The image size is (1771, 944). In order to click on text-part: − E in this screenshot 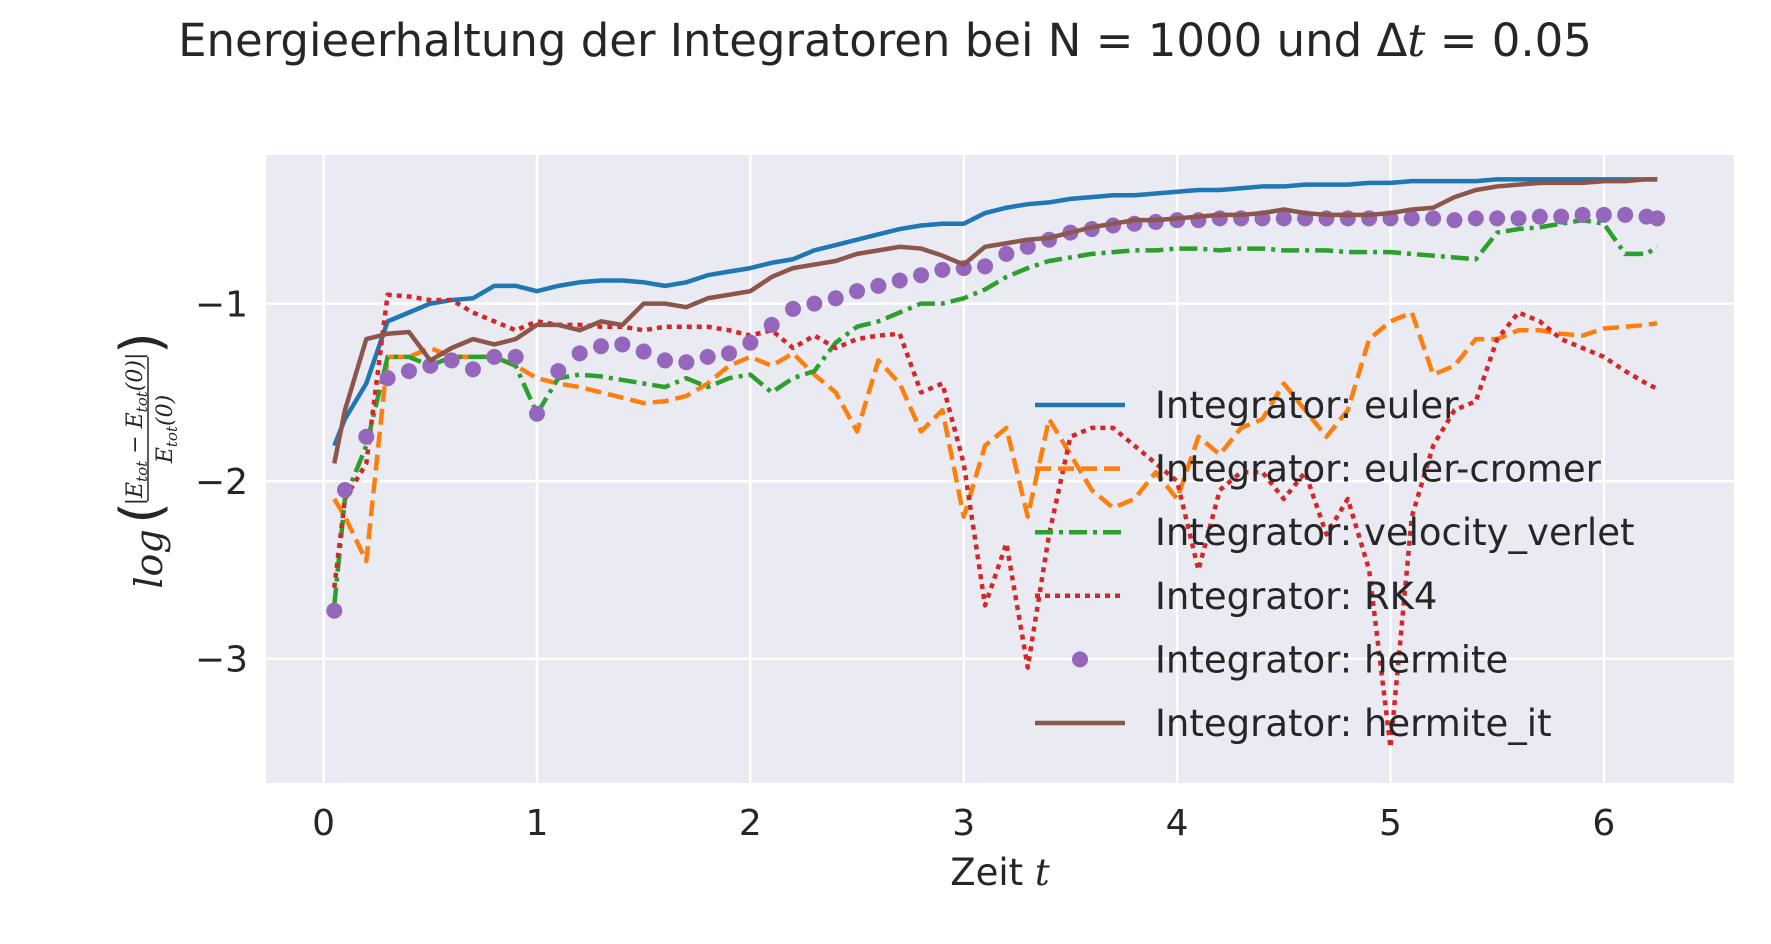, I will do `click(135, 436)`.